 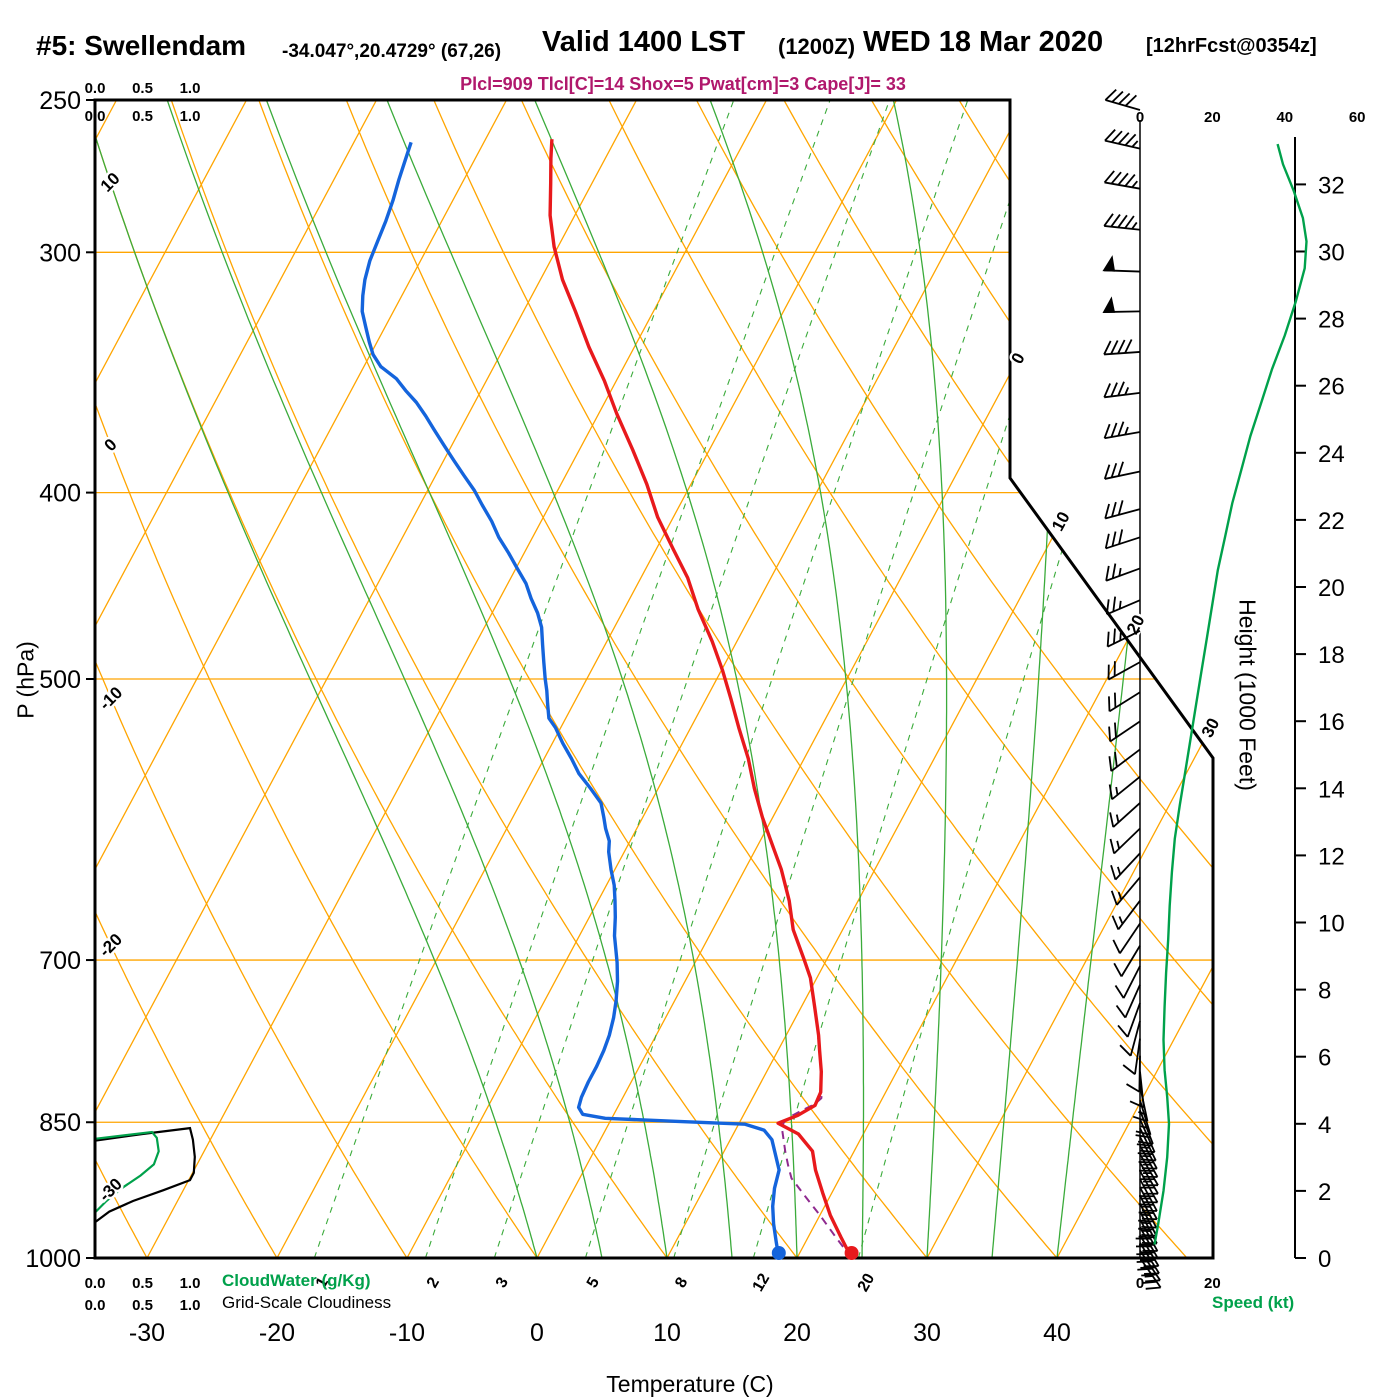 I want to click on svg-text: 26, so click(x=1331, y=387).